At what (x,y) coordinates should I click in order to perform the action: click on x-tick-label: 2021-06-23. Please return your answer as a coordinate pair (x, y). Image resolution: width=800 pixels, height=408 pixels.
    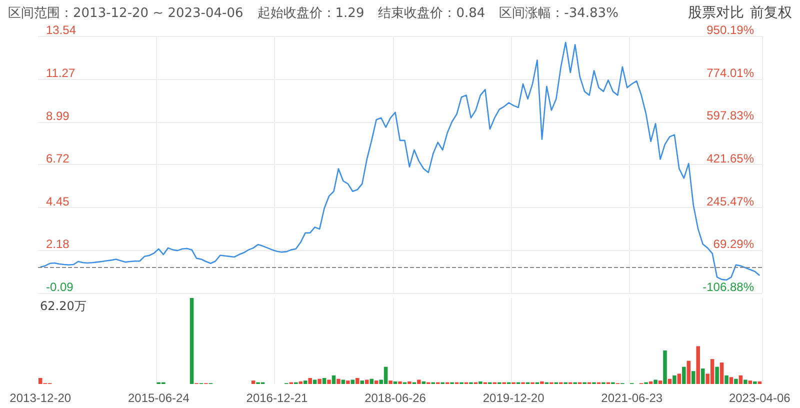
    Looking at the image, I should click on (632, 398).